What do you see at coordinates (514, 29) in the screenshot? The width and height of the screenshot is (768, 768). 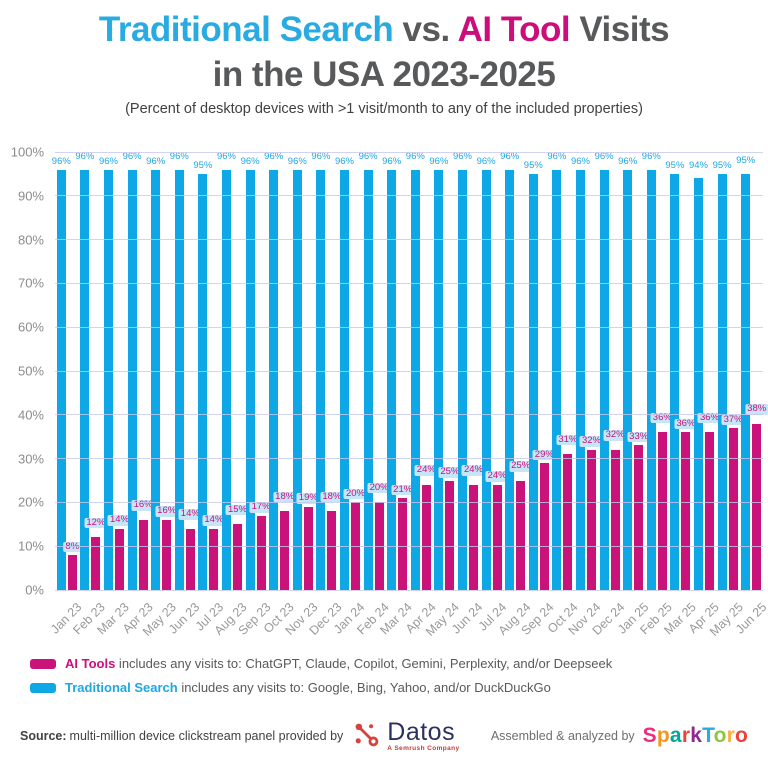 I see `title-ai-tool: AI Tool` at bounding box center [514, 29].